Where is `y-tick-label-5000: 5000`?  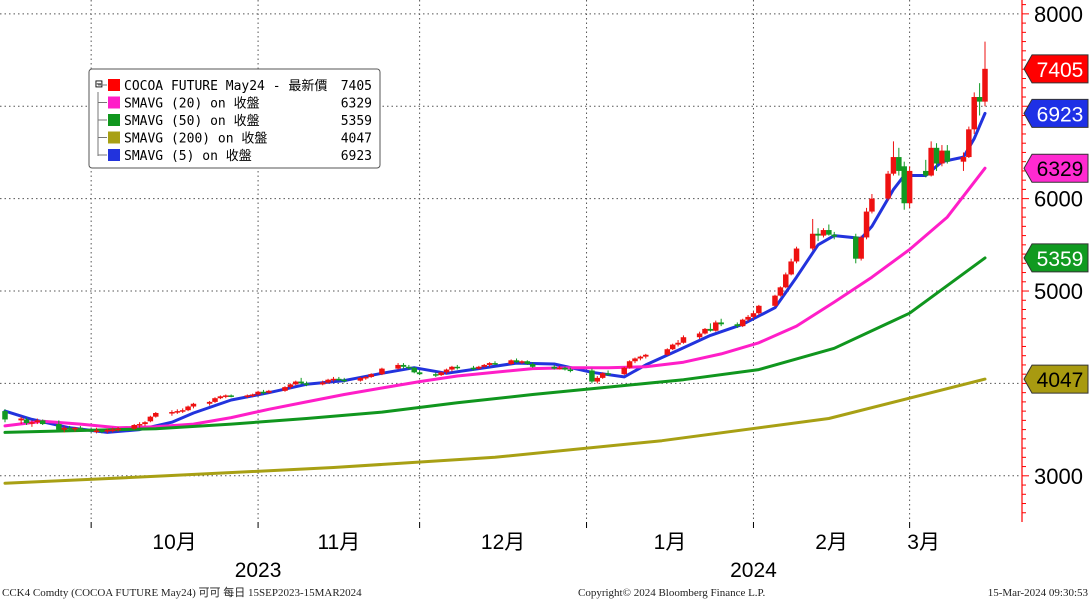 y-tick-label-5000: 5000 is located at coordinates (1058, 291).